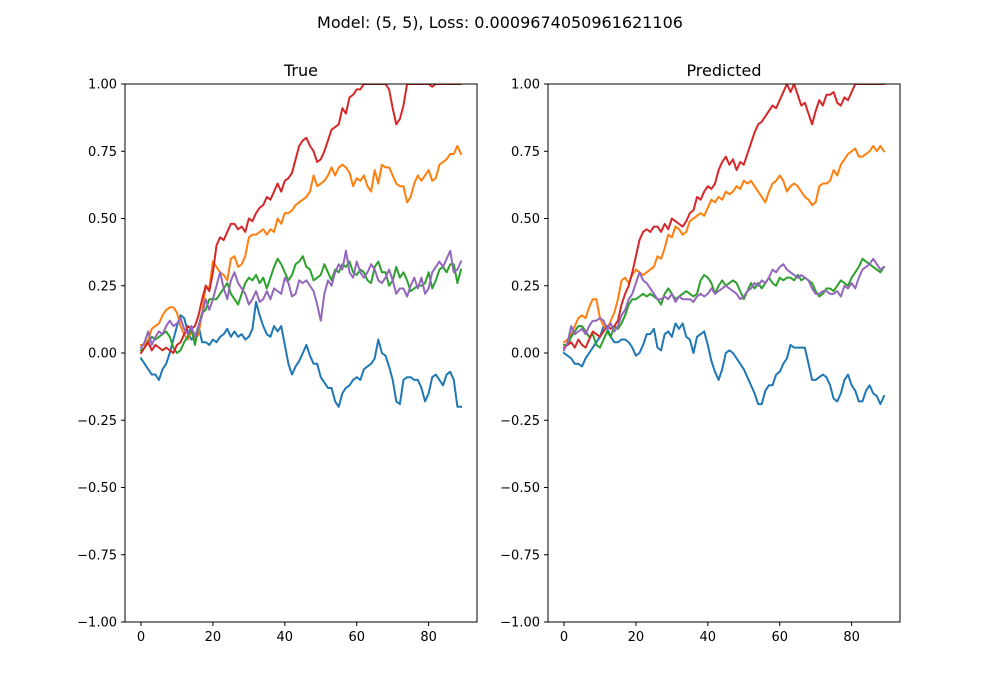 This screenshot has width=1000, height=700. I want to click on predicted-y-tick-label: 0.75, so click(525, 152).